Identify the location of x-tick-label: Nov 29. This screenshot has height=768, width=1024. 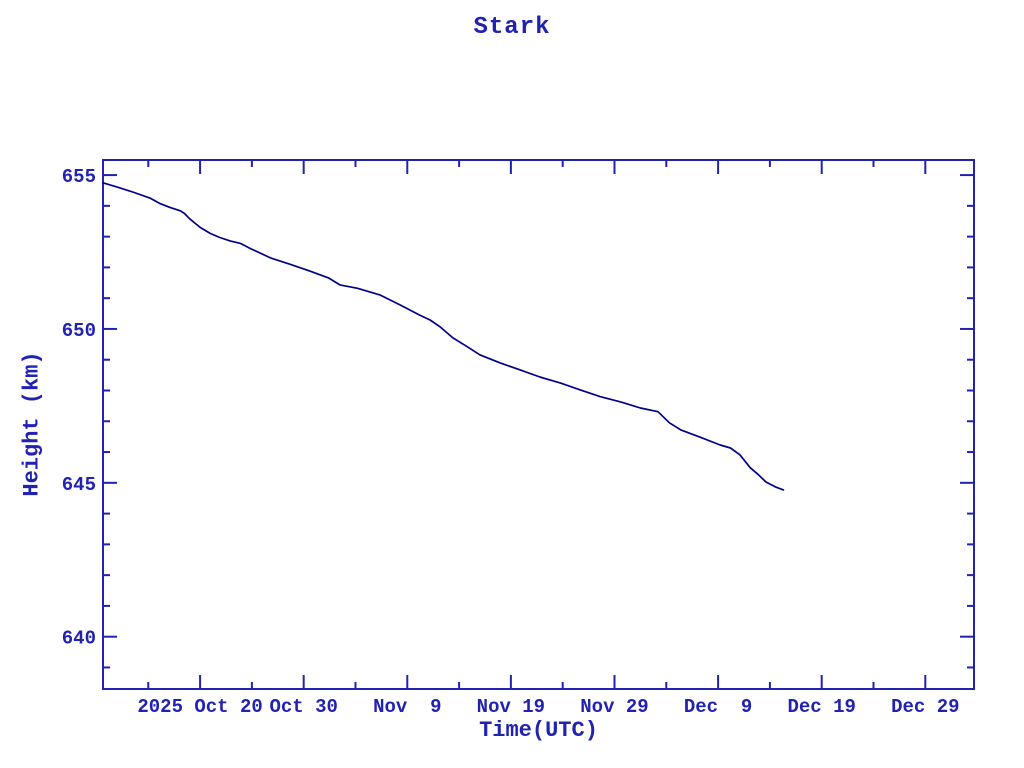
(614, 707).